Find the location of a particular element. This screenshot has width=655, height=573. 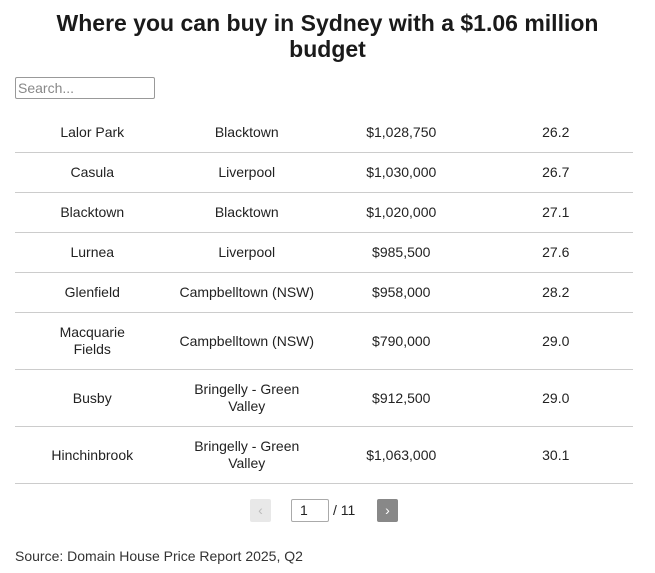

cell-text: $985,500 is located at coordinates (401, 252).